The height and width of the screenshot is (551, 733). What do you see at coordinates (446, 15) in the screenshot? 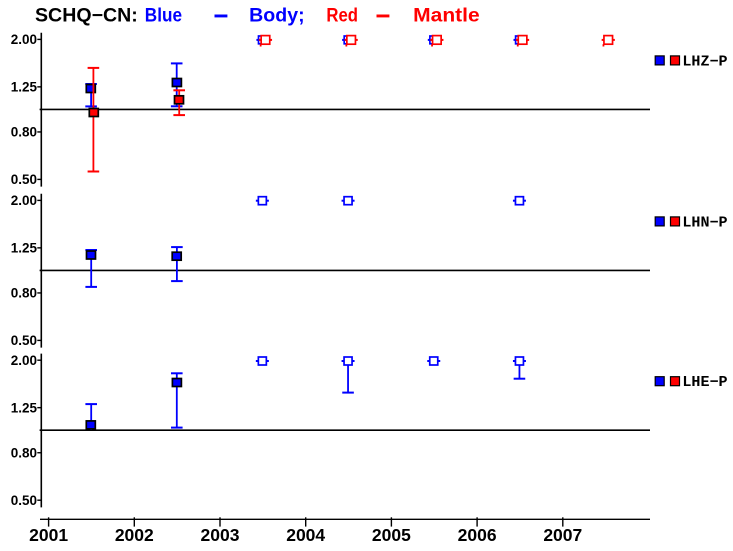
I see `svg-text: Mantle` at bounding box center [446, 15].